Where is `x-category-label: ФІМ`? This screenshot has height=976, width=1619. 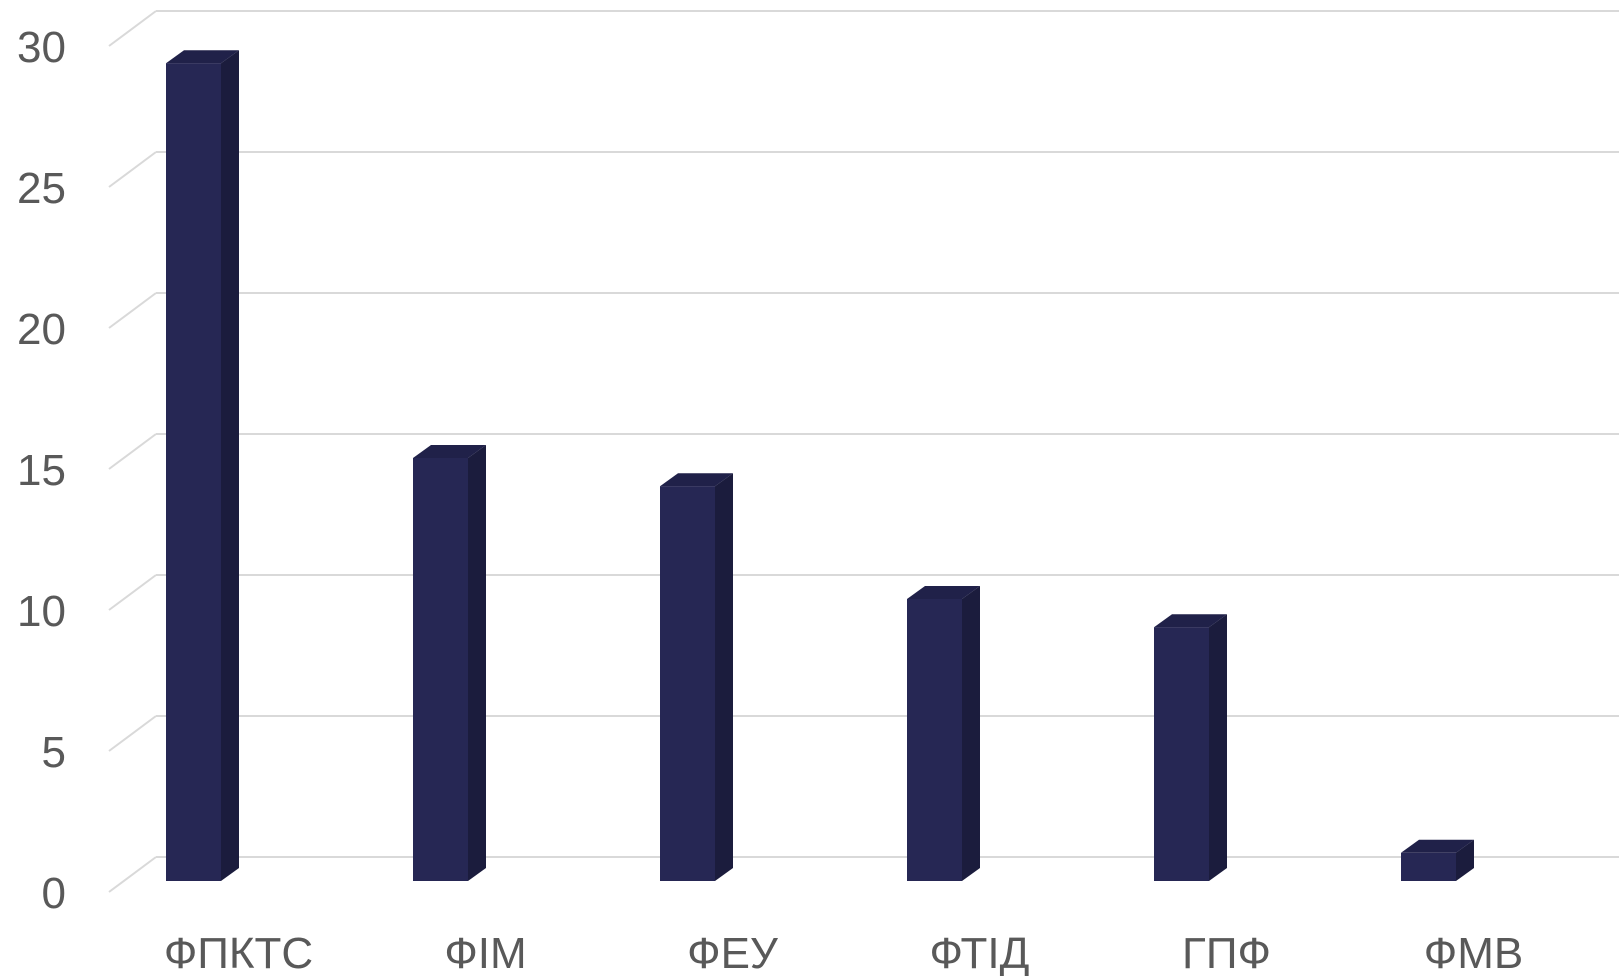 x-category-label: ФІМ is located at coordinates (485, 952).